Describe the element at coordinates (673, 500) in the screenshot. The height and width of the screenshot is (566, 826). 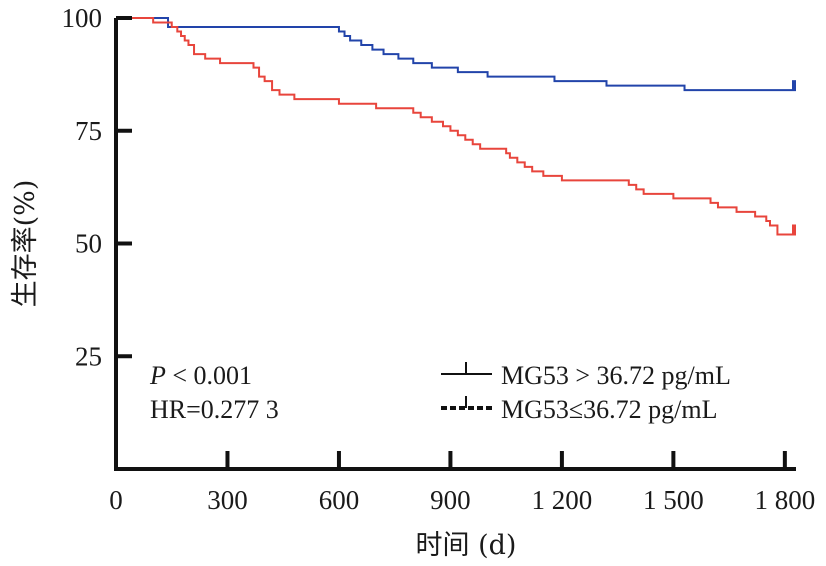
I see `x-tick-label: 1 500` at that location.